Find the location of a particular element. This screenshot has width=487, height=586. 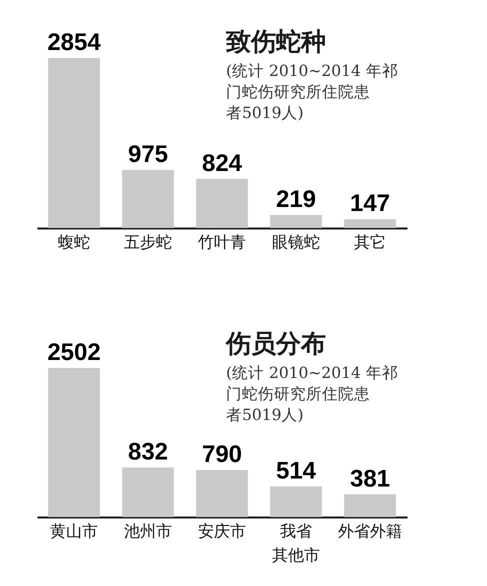

data-label: 219 is located at coordinates (296, 199).